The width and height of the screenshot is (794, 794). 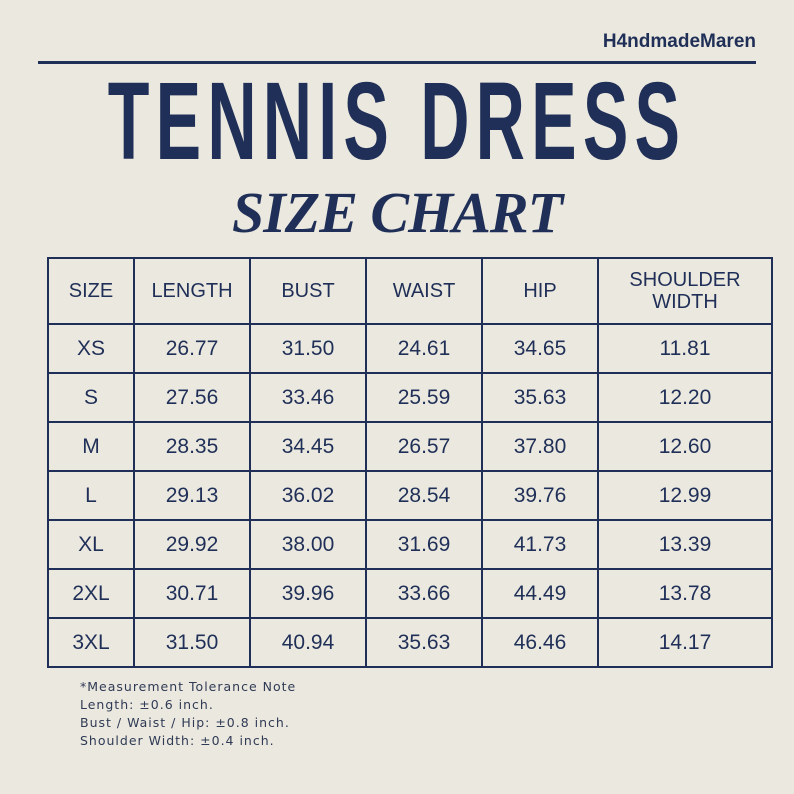 What do you see at coordinates (308, 495) in the screenshot?
I see `cell-bust: 36.02` at bounding box center [308, 495].